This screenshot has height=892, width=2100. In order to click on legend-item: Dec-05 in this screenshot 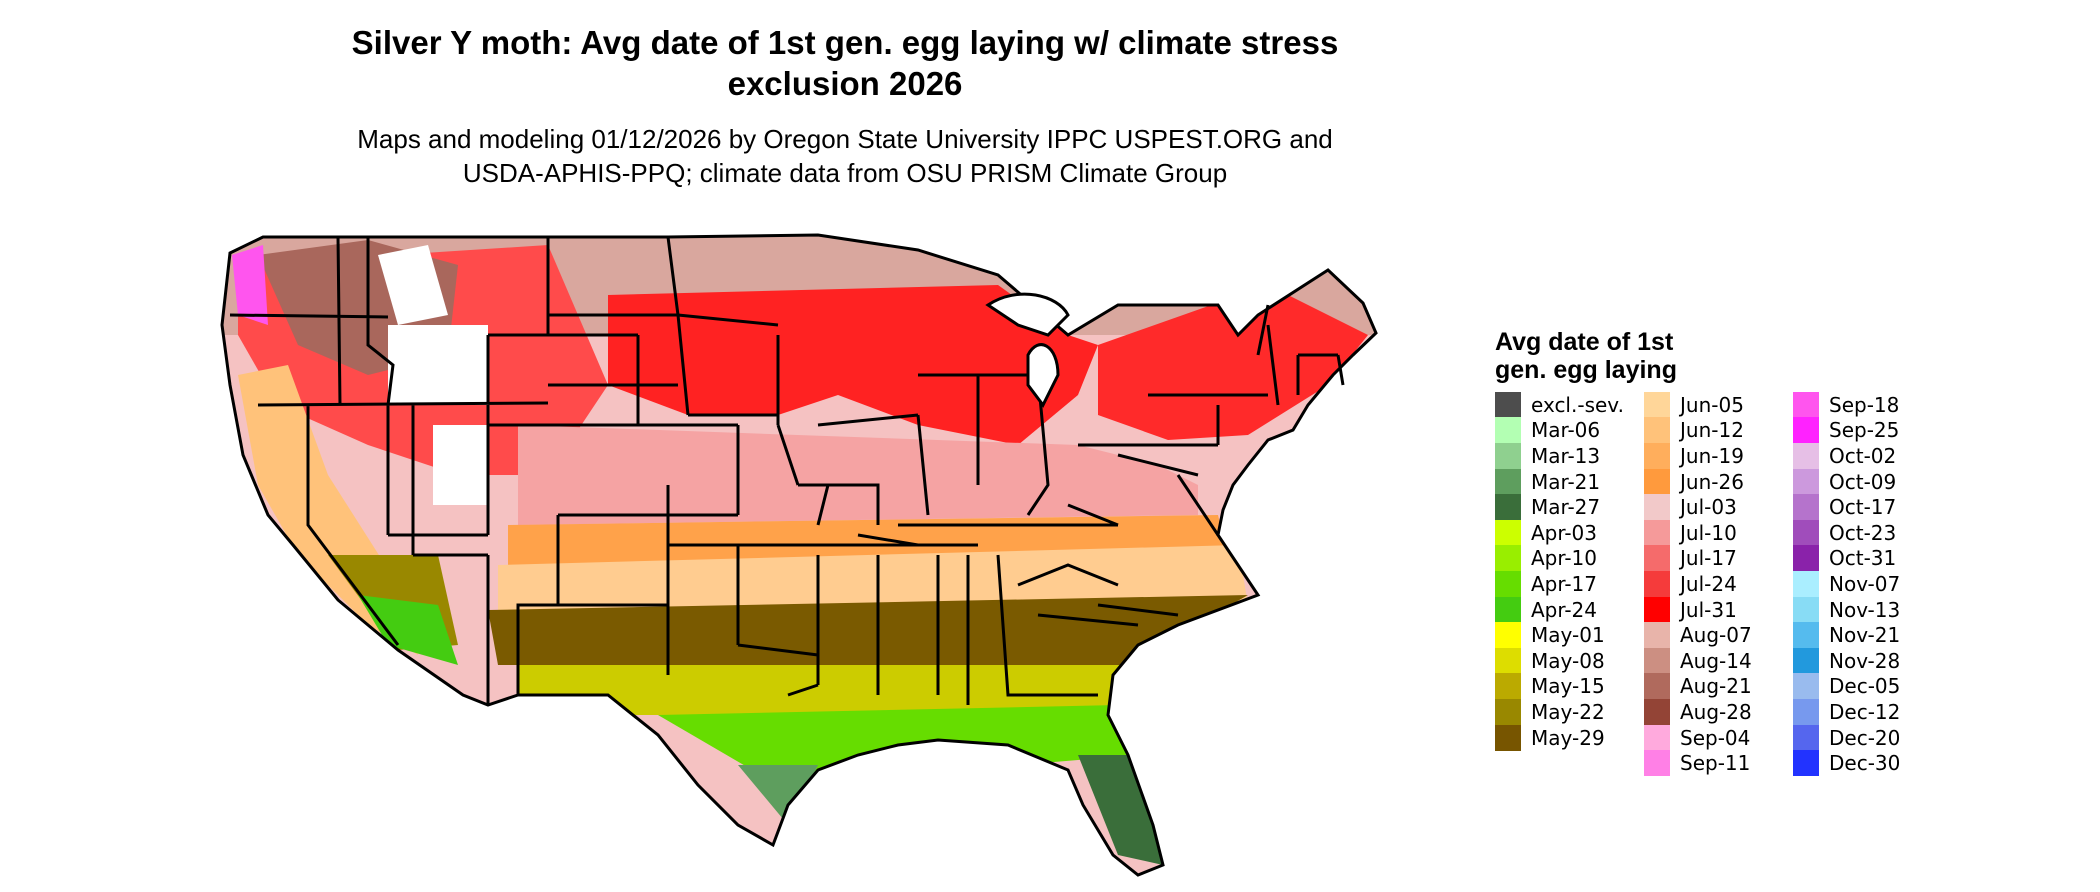, I will do `click(1867, 686)`.